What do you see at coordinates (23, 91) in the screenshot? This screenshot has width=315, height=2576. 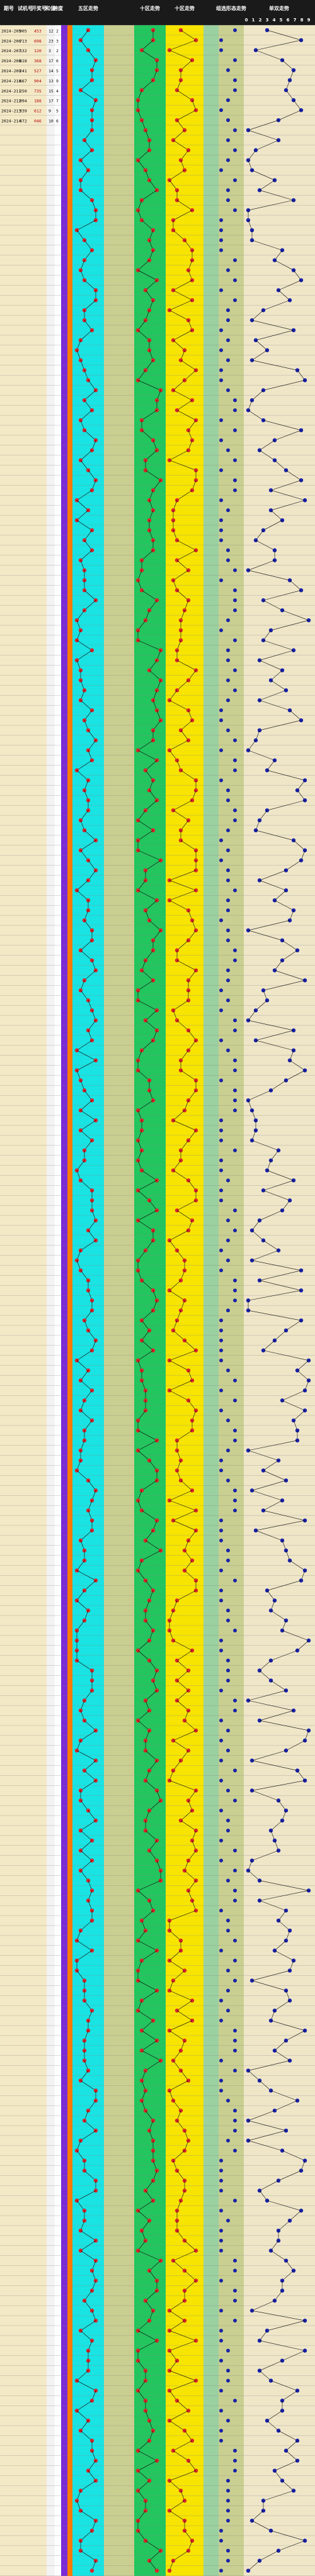 I see `row-trial: 250` at bounding box center [23, 91].